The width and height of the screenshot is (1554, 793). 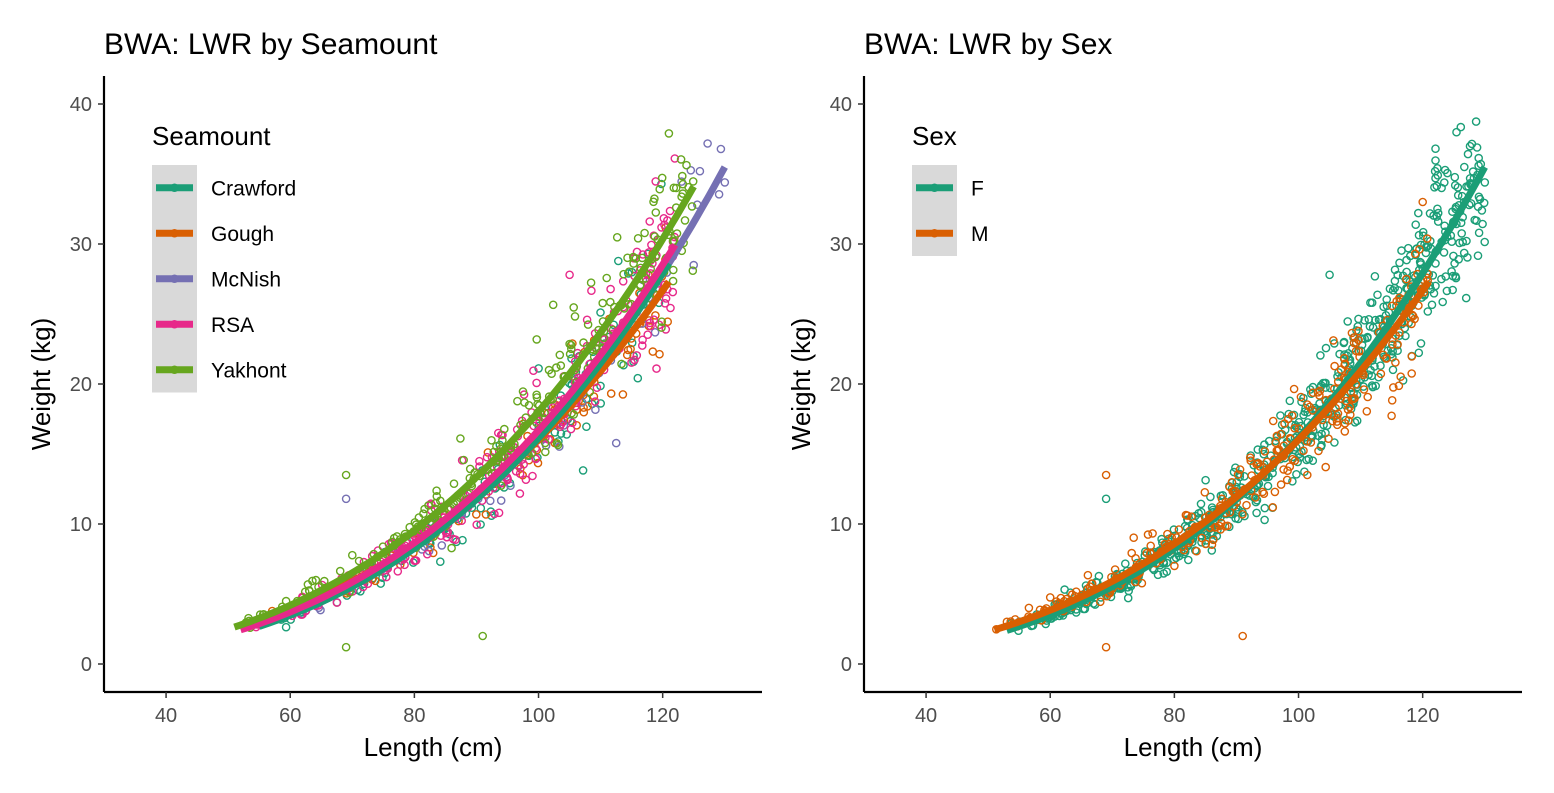 I want to click on y-axis-title: Weight (kg), so click(x=41, y=384).